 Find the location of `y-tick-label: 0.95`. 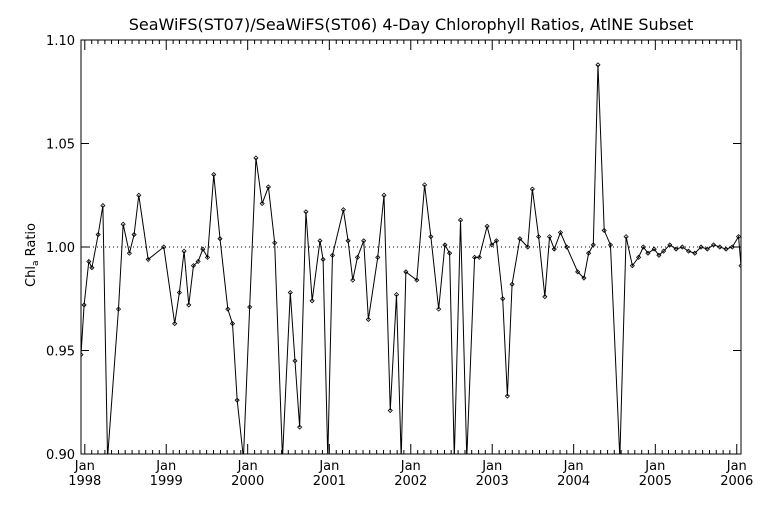

y-tick-label: 0.95 is located at coordinates (60, 352).